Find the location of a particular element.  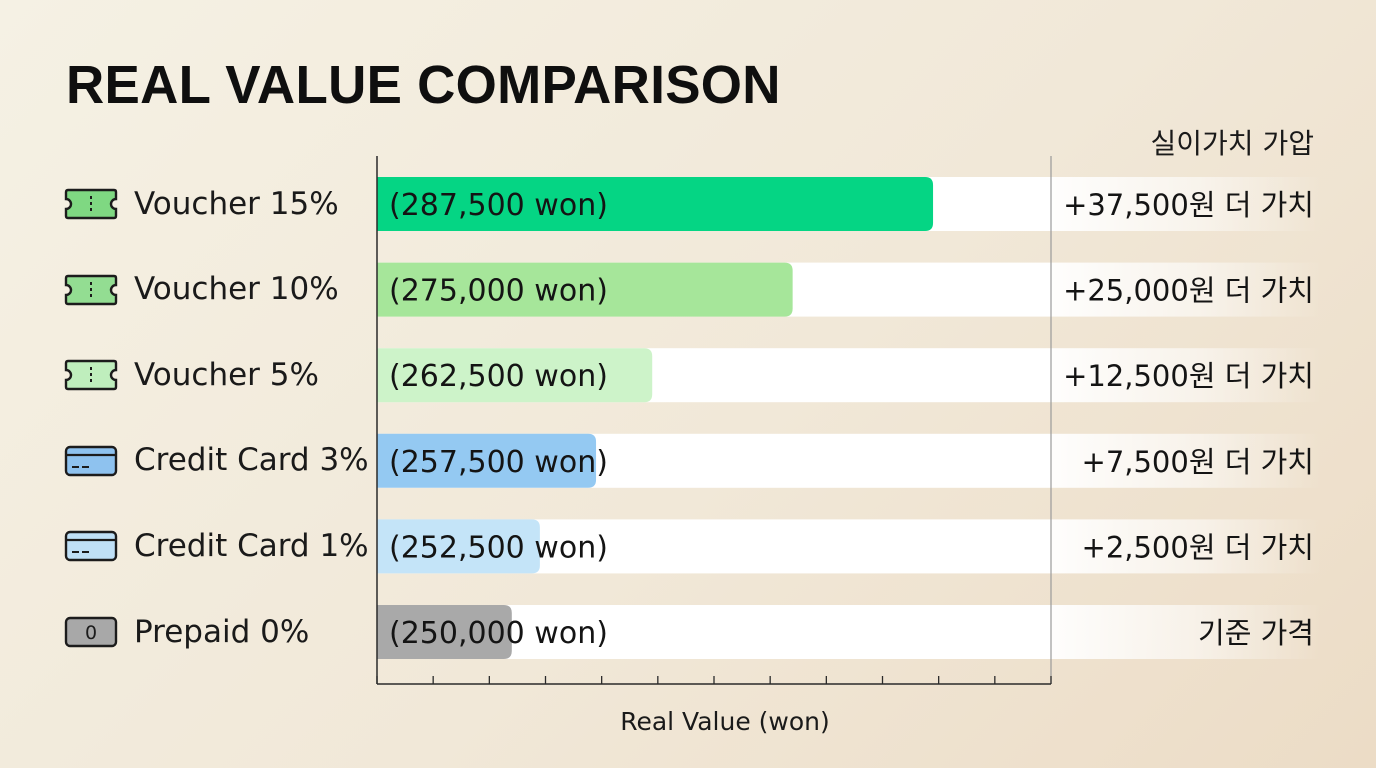

value-gain-label: +12,500원 더 가치 is located at coordinates (1188, 376).